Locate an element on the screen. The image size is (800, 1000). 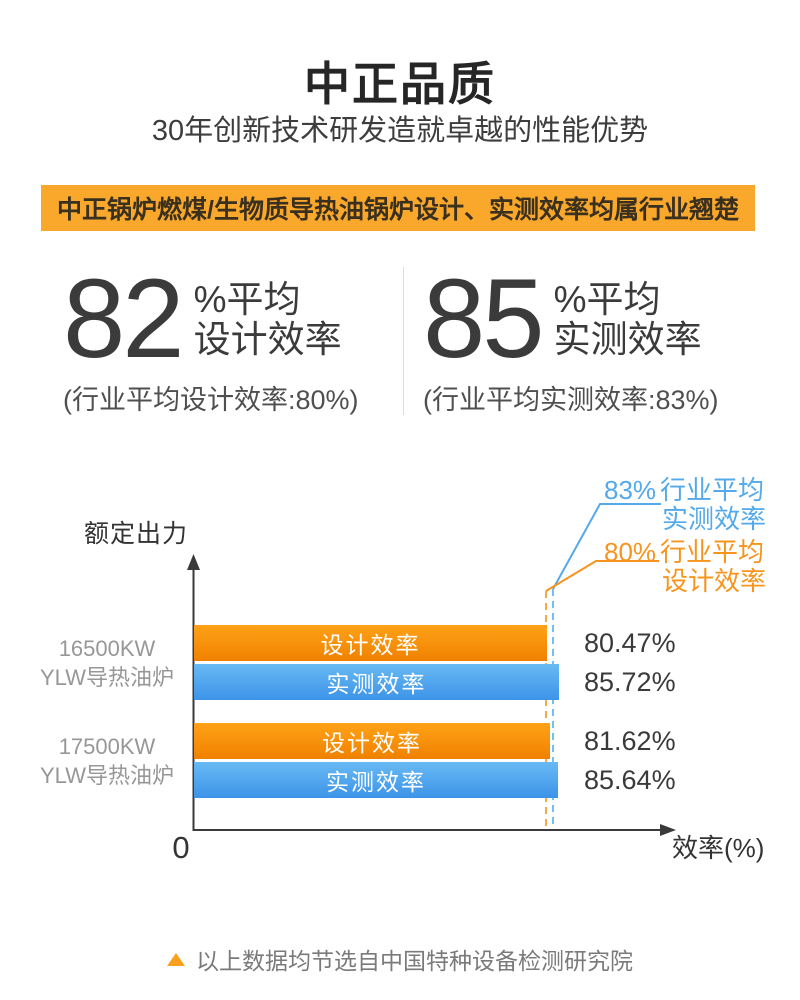
stat-unit-design: %平均 is located at coordinates (247, 299).